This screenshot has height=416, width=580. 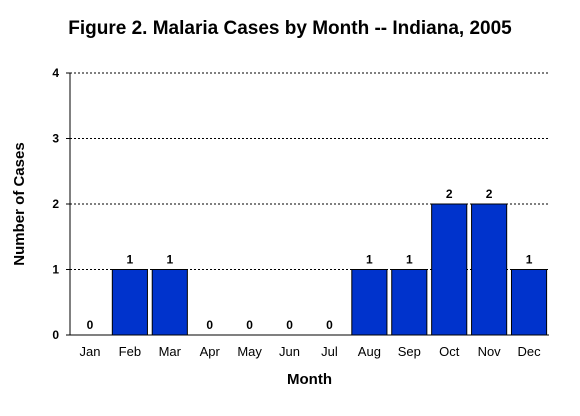 What do you see at coordinates (369, 302) in the screenshot?
I see `bar-aug` at bounding box center [369, 302].